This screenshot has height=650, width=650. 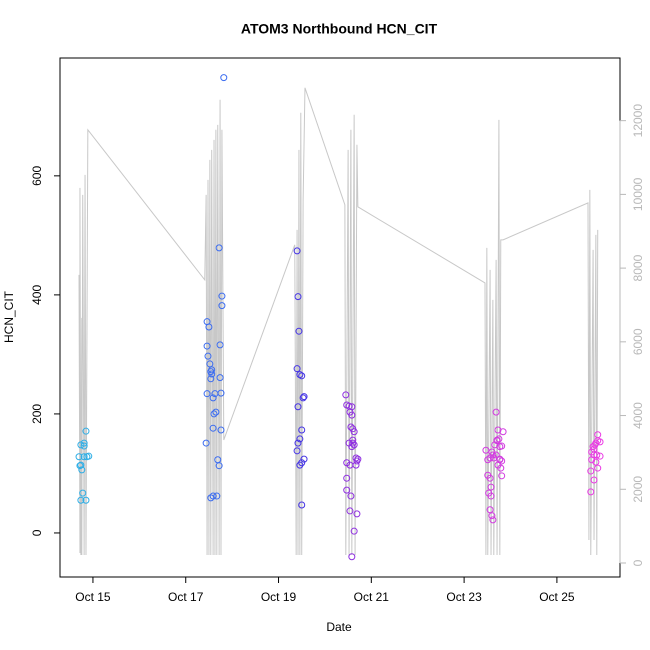 I want to click on x-tick-label: Oct 19, so click(x=279, y=597).